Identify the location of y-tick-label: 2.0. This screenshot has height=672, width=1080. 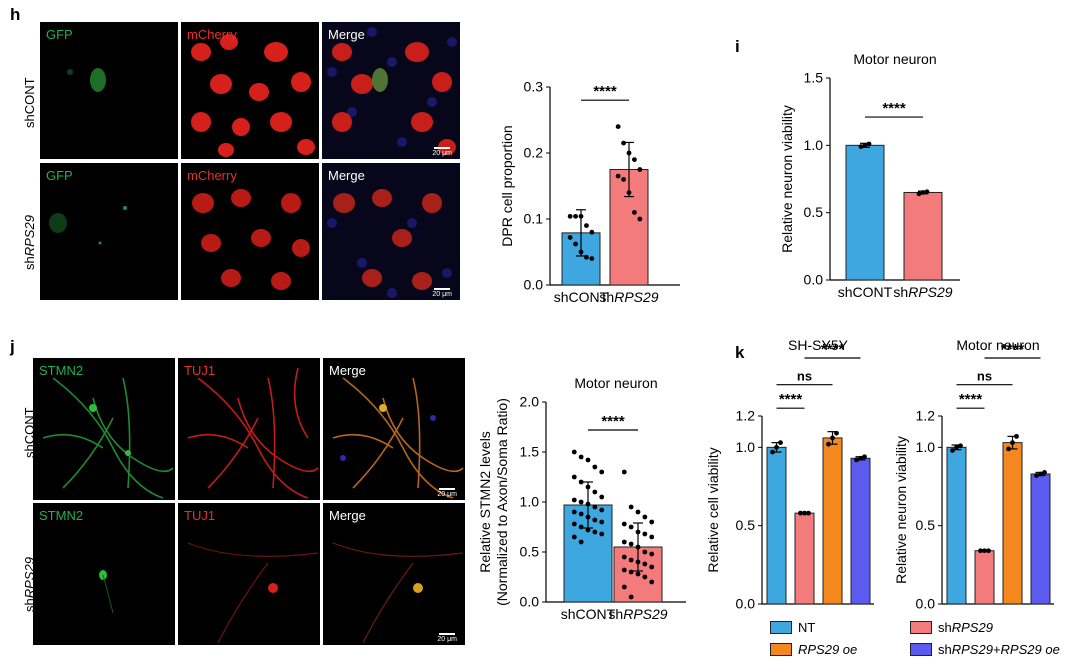
(530, 402).